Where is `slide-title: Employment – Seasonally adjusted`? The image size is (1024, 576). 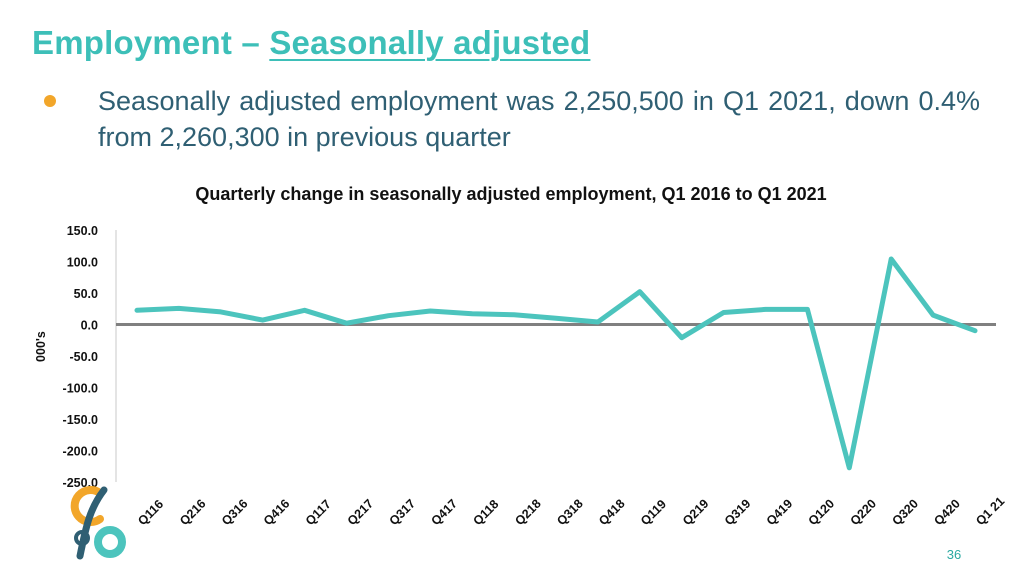
slide-title: Employment – Seasonally adjusted is located at coordinates (311, 43).